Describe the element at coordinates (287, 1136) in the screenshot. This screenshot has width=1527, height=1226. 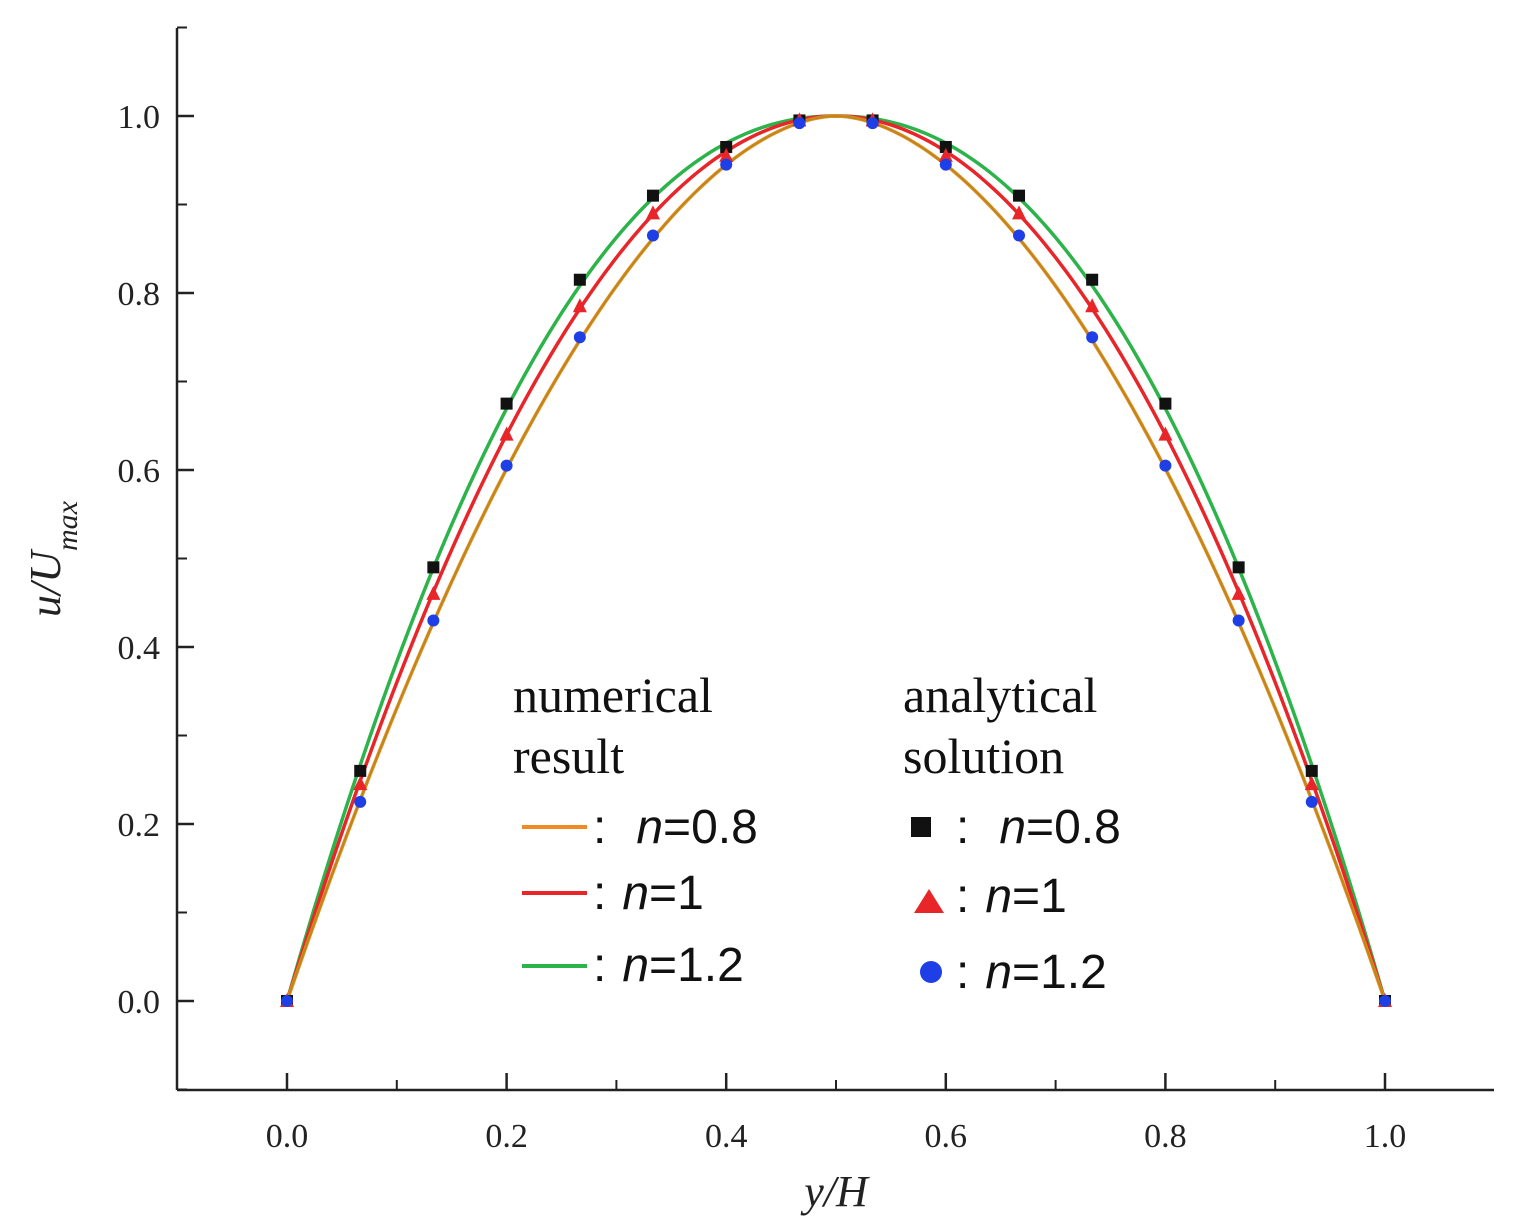
I see `x-tick-label: 0.0` at that location.